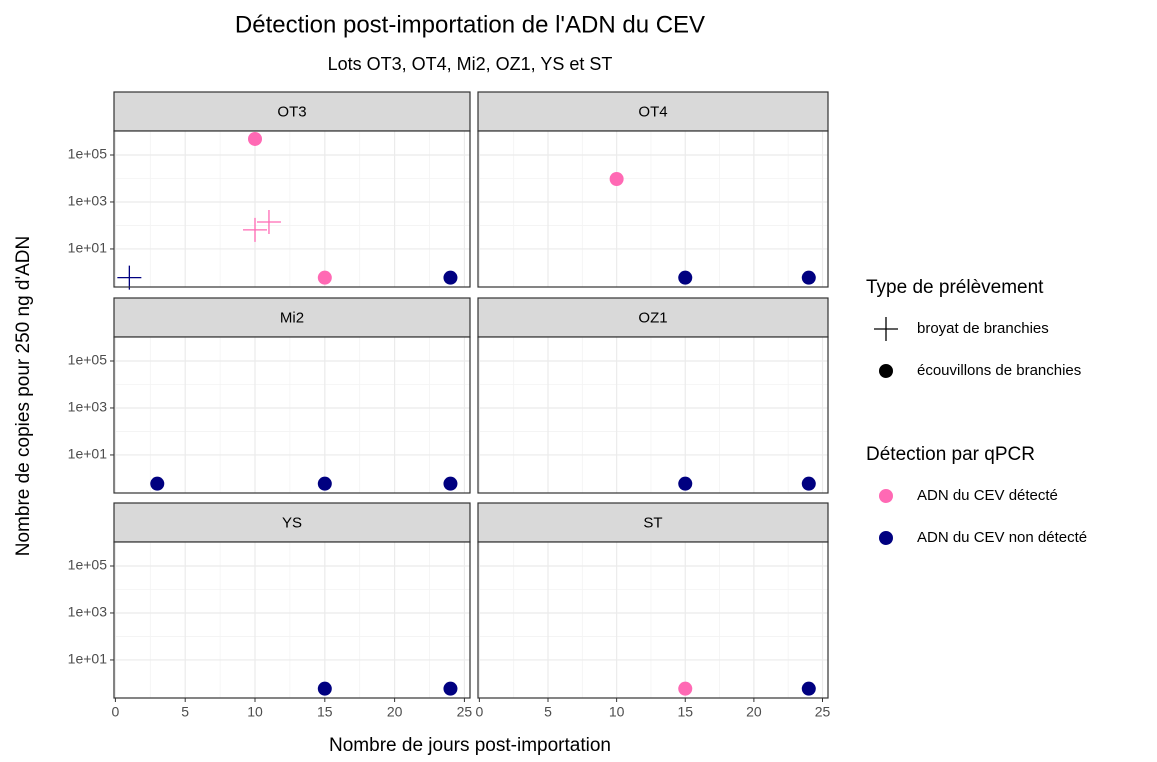 The width and height of the screenshot is (1157, 762). What do you see at coordinates (470, 64) in the screenshot?
I see `chart-subtitle: Lots OT3, OT4, Mi2, OZ1, YS et ST` at bounding box center [470, 64].